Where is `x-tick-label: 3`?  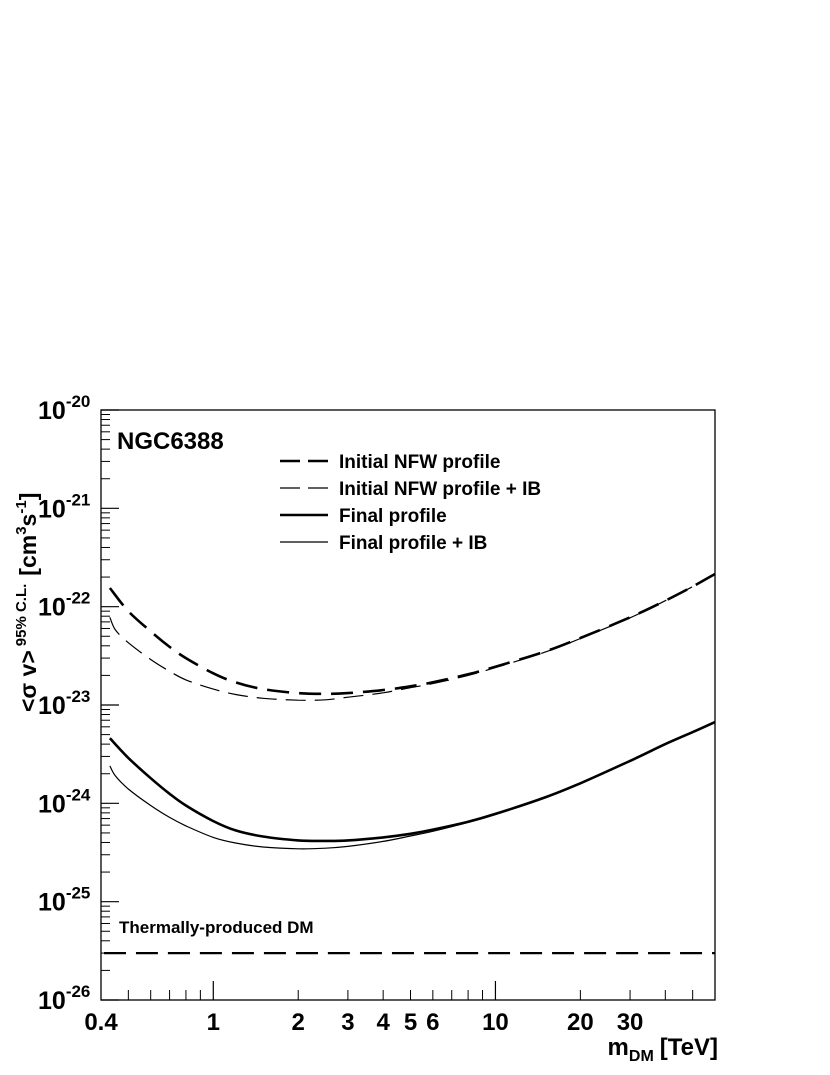 x-tick-label: 3 is located at coordinates (347, 1022).